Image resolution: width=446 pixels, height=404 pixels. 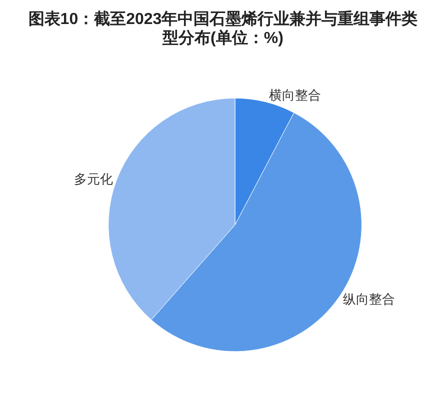 What do you see at coordinates (369, 299) in the screenshot?
I see `slice-label: 纵向整合` at bounding box center [369, 299].